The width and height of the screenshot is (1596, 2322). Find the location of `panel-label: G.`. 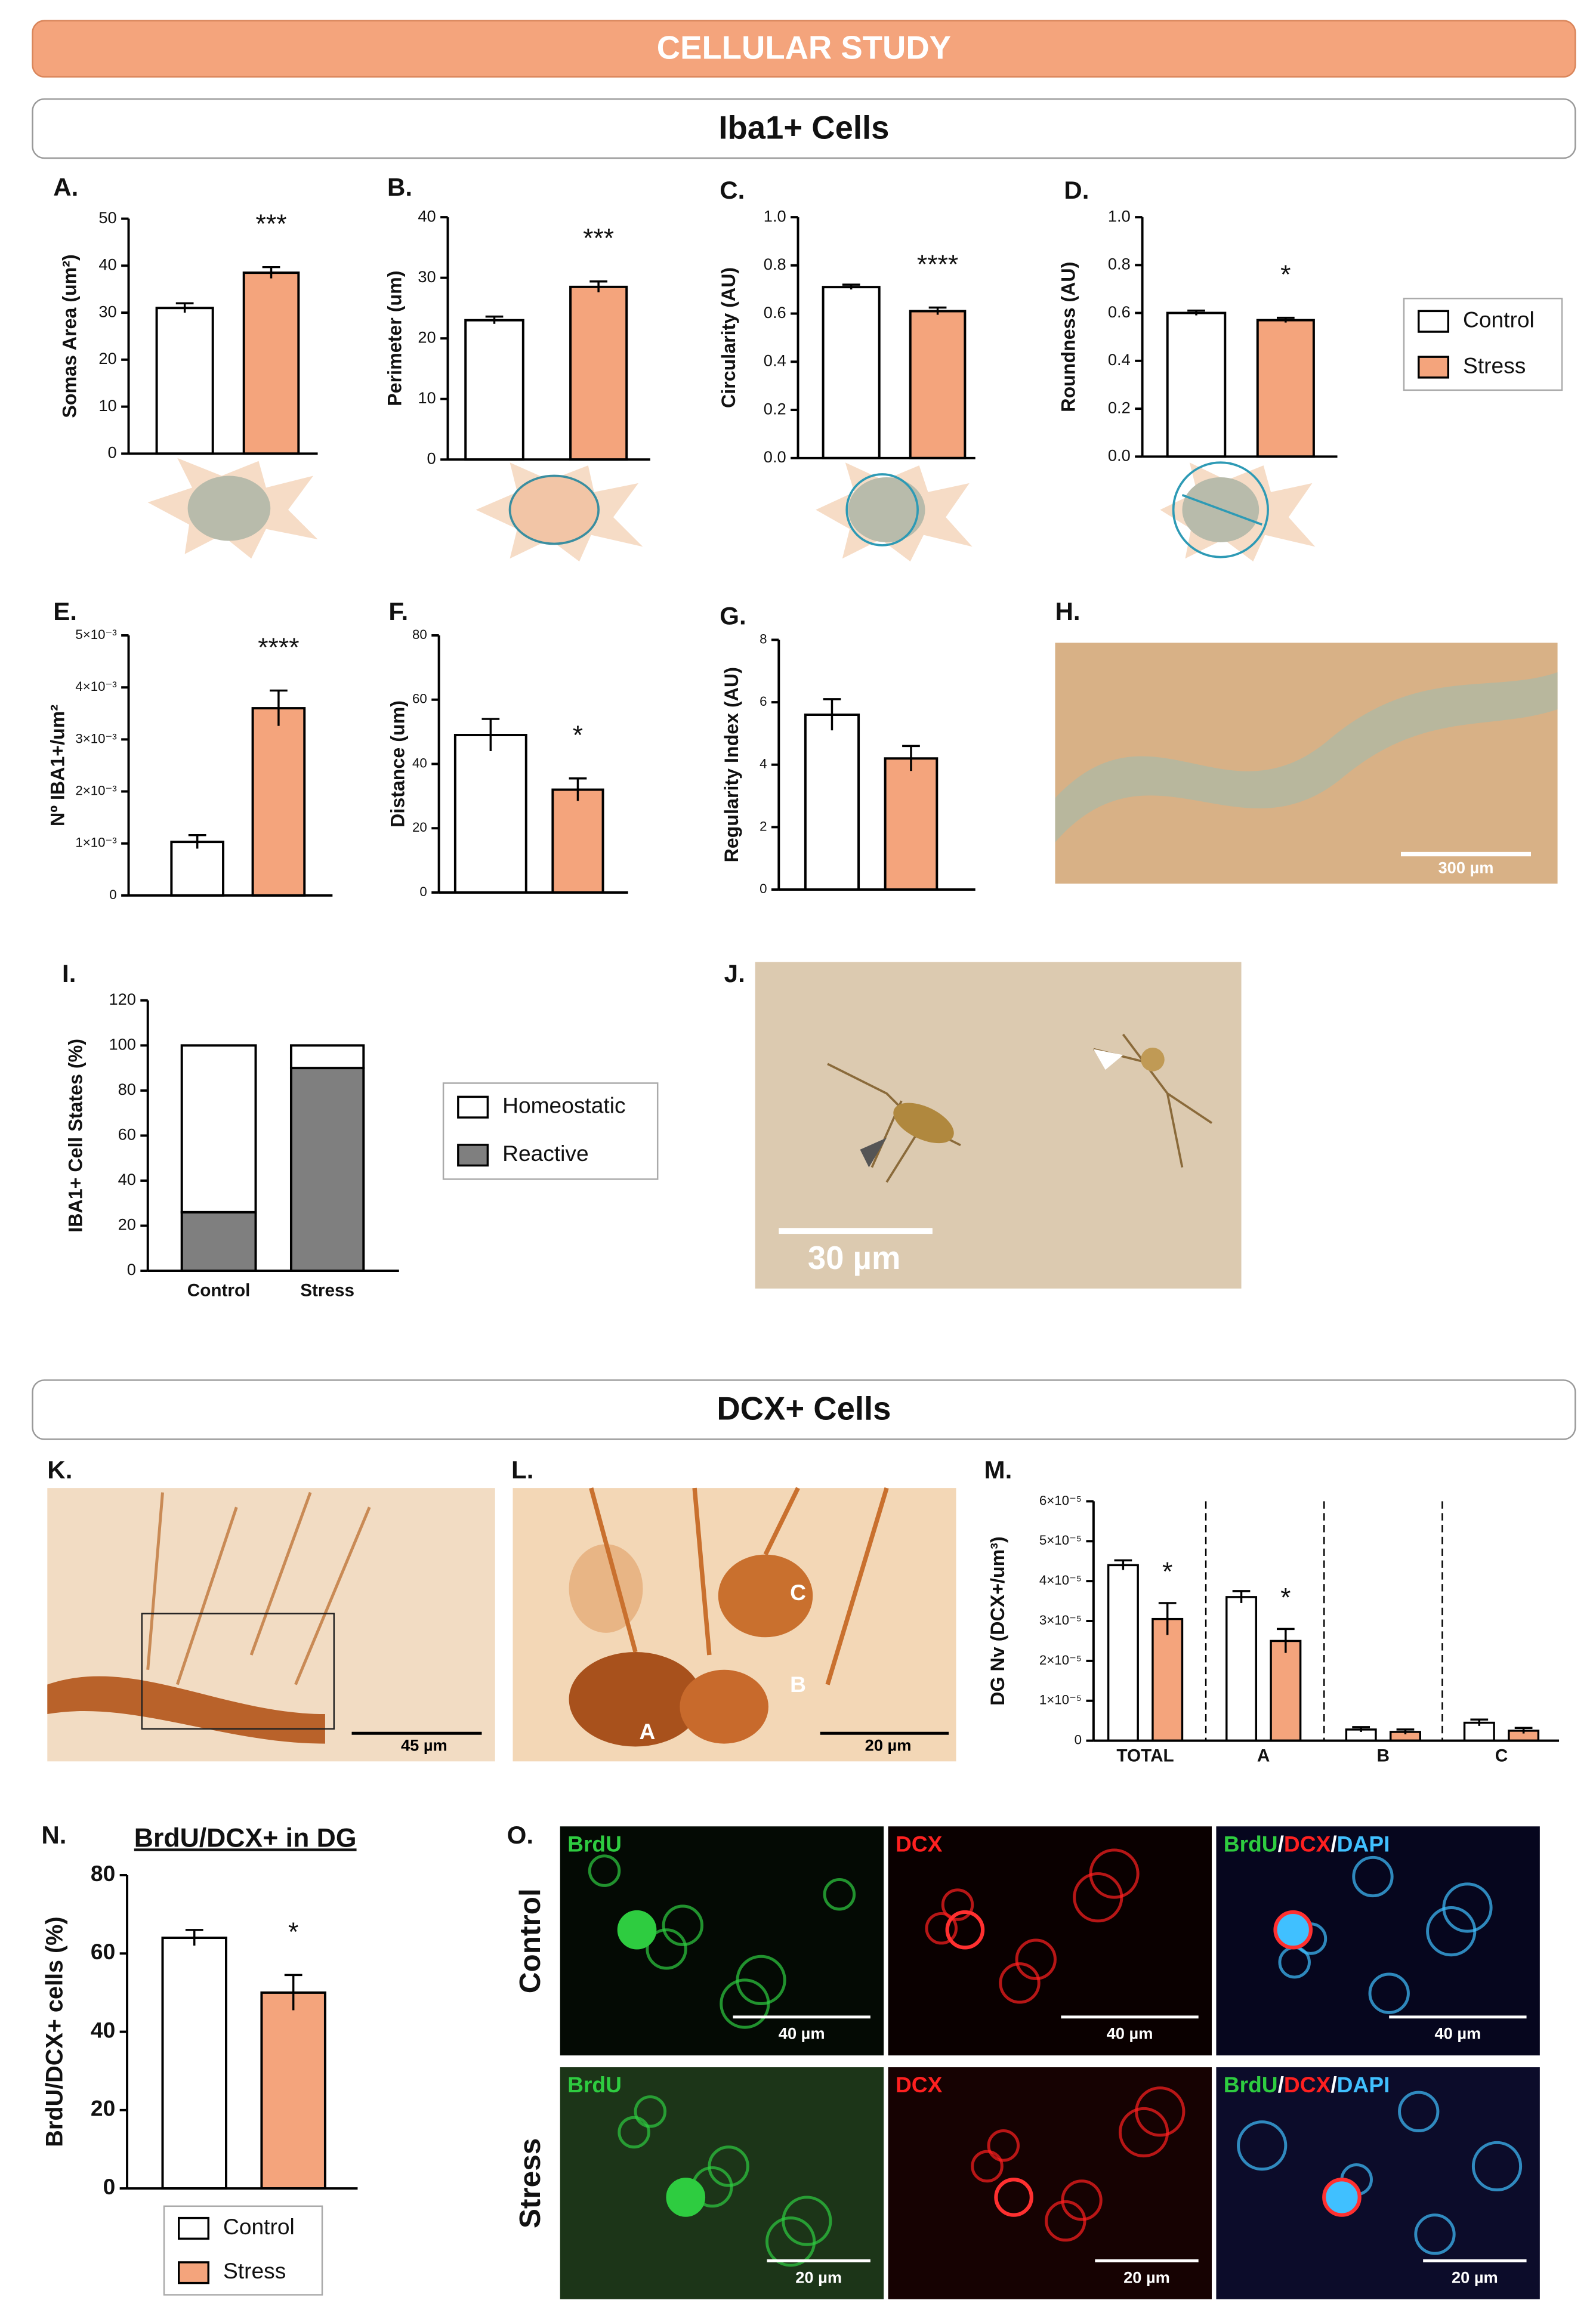

panel-label: G. is located at coordinates (733, 615).